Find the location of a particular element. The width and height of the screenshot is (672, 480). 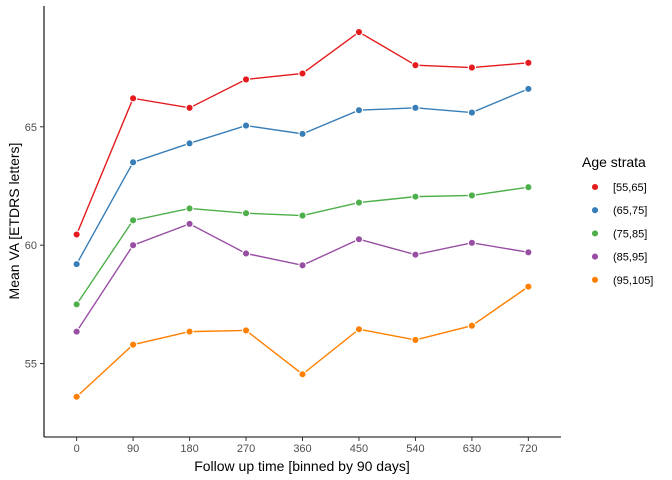

x-tick-label: 450 is located at coordinates (359, 449).